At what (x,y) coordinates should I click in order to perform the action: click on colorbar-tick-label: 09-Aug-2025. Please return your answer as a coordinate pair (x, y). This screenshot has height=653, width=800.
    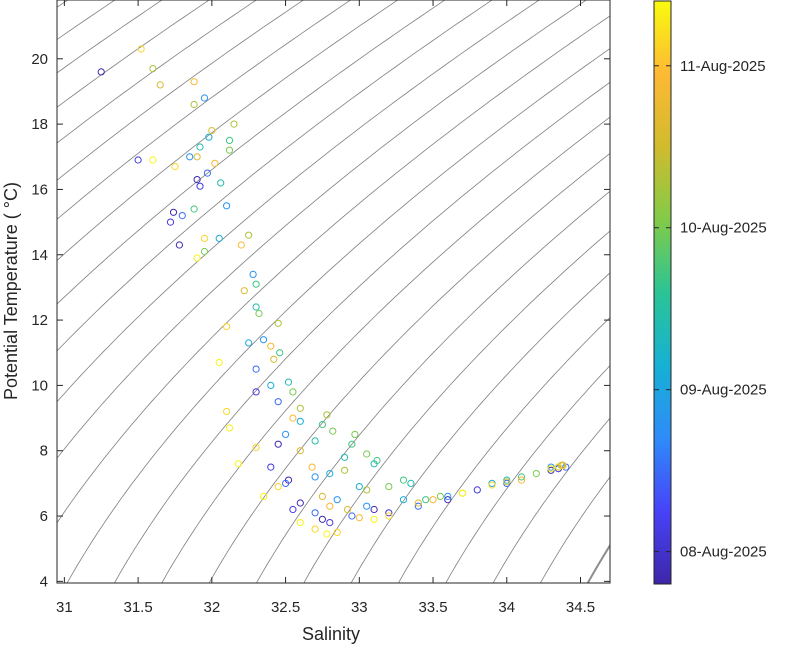
    Looking at the image, I should click on (723, 390).